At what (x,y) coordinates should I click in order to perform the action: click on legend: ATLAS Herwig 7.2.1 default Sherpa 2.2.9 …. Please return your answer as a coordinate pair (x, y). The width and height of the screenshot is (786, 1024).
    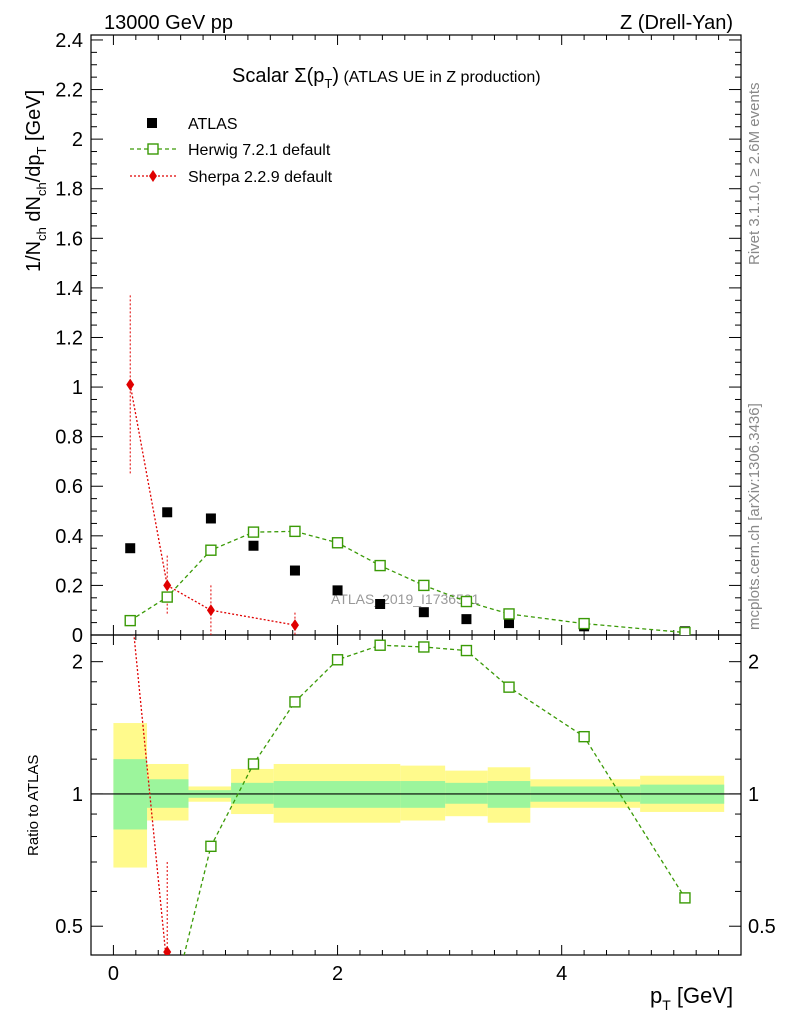
    Looking at the image, I should click on (231, 151).